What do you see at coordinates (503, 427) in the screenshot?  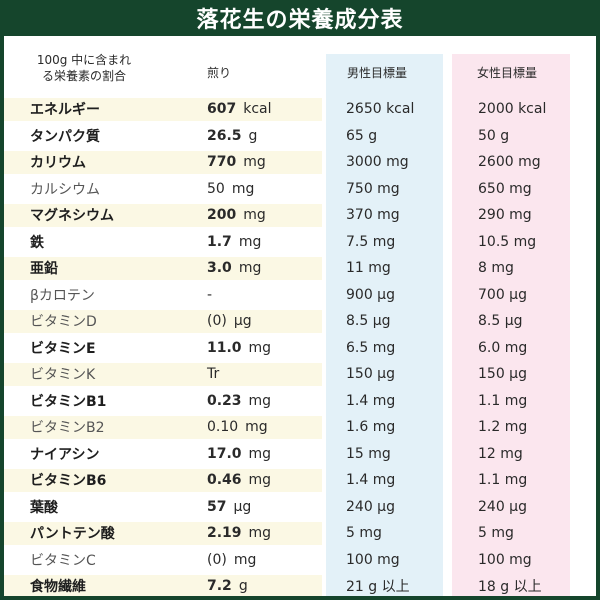 I see `female-target: 1.2 mg` at bounding box center [503, 427].